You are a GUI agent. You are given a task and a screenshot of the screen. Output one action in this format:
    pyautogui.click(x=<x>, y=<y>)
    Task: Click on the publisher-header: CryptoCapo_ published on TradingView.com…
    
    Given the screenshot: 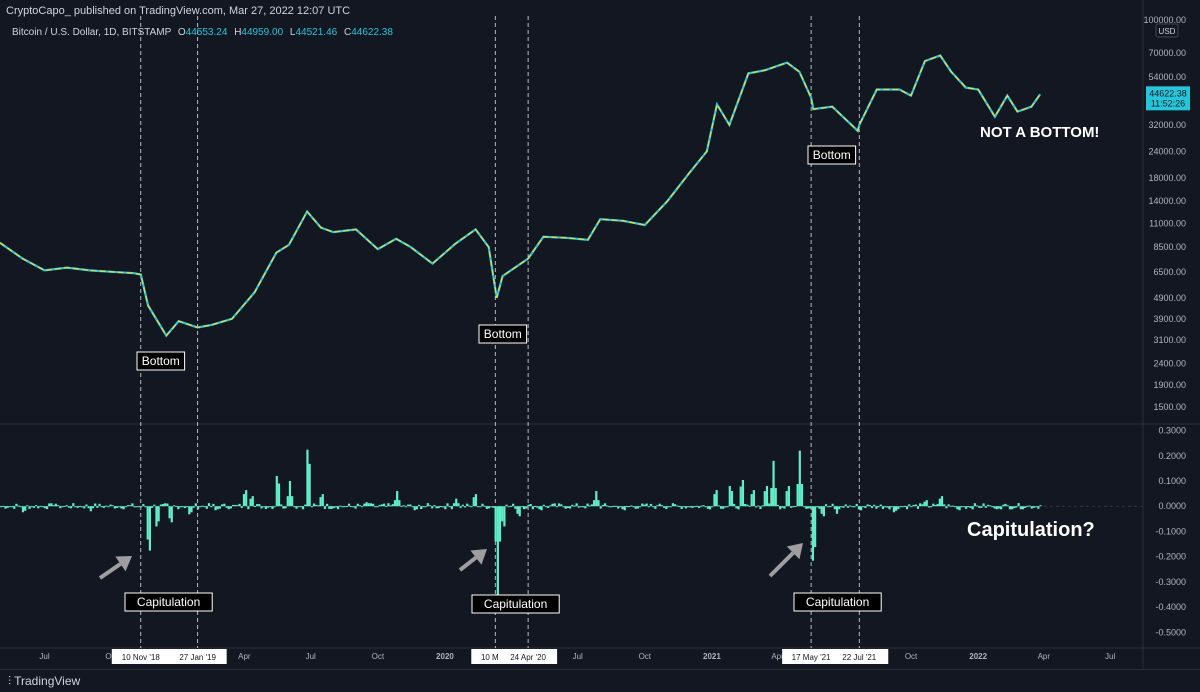 What is the action you would take?
    pyautogui.click(x=178, y=11)
    